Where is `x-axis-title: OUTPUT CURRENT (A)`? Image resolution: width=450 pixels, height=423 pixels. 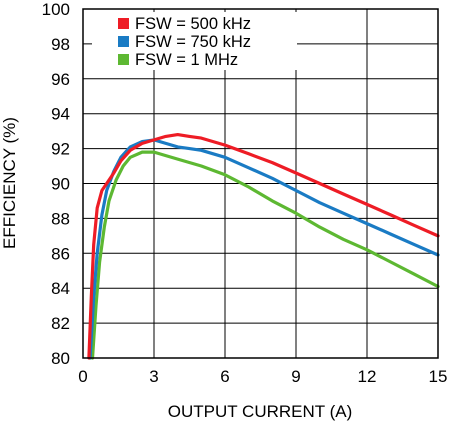
x-axis-title: OUTPUT CURRENT (A) is located at coordinates (260, 411).